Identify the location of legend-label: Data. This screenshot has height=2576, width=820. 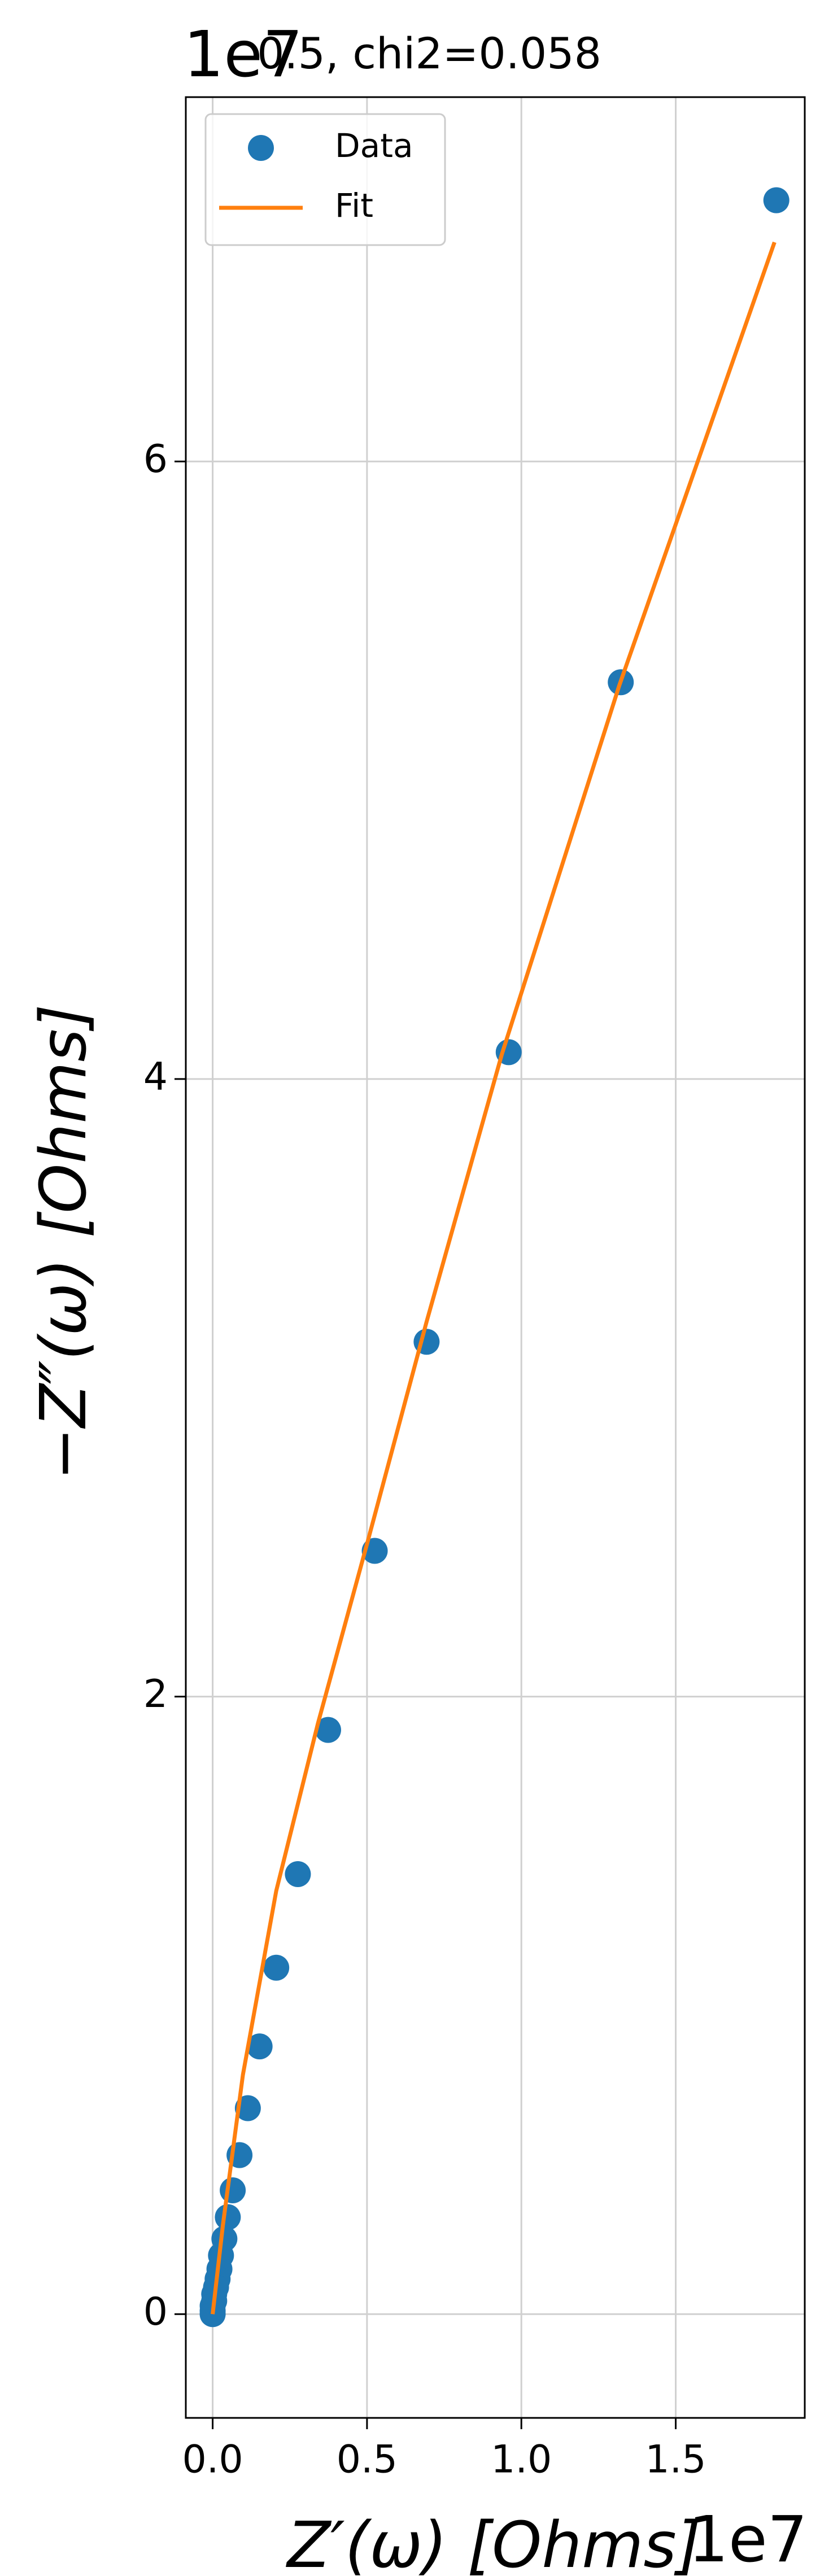
(374, 146).